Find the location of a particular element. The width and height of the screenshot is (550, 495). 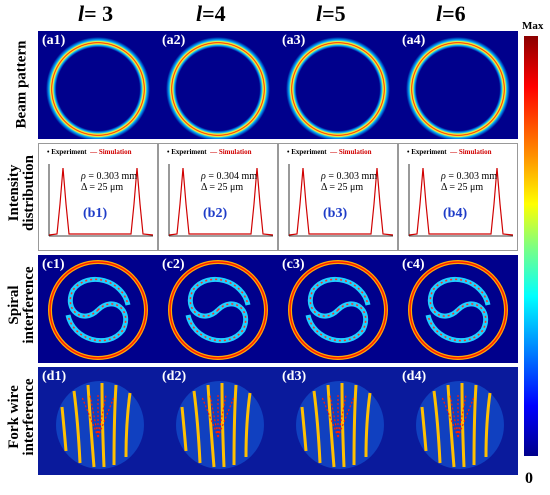

row-label-fork: Fork wire interference is located at coordinates (21, 417).